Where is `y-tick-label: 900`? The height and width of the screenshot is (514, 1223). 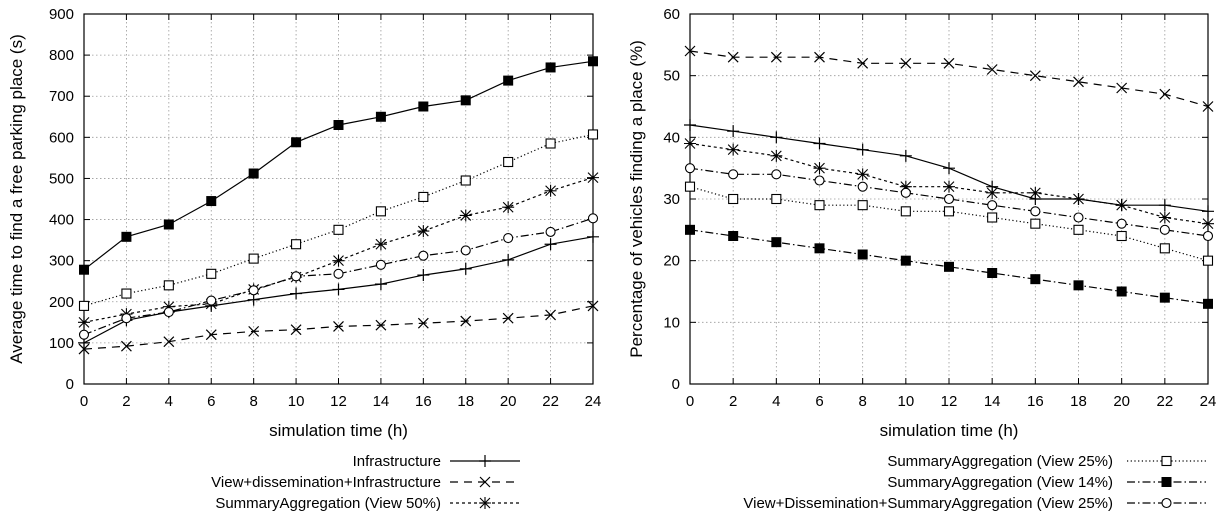 y-tick-label: 900 is located at coordinates (61, 14).